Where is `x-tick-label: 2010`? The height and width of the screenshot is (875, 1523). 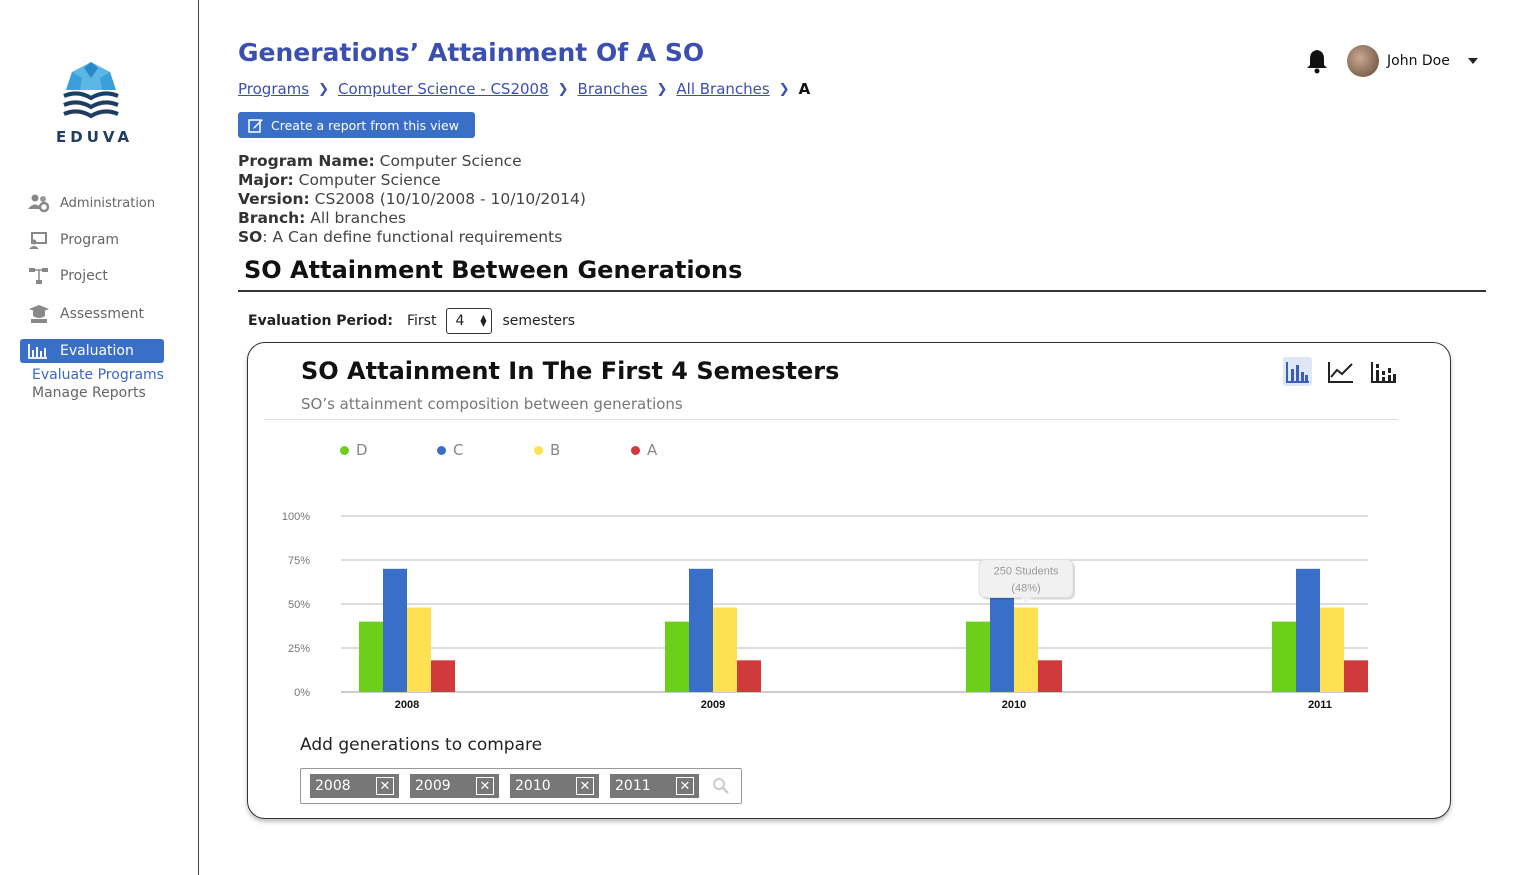
x-tick-label: 2010 is located at coordinates (1014, 705).